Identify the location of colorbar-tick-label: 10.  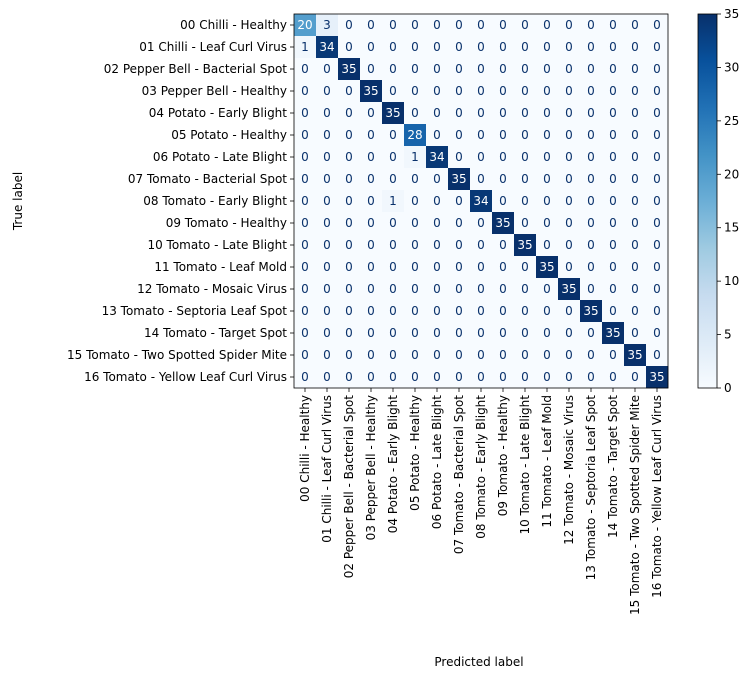
(731, 281).